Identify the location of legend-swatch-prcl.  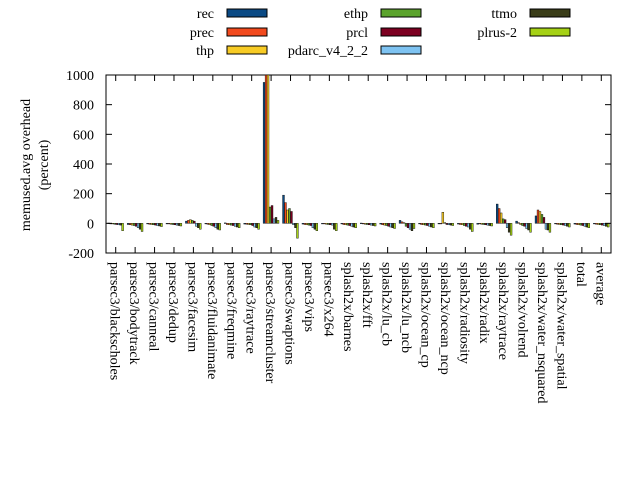
(401, 32).